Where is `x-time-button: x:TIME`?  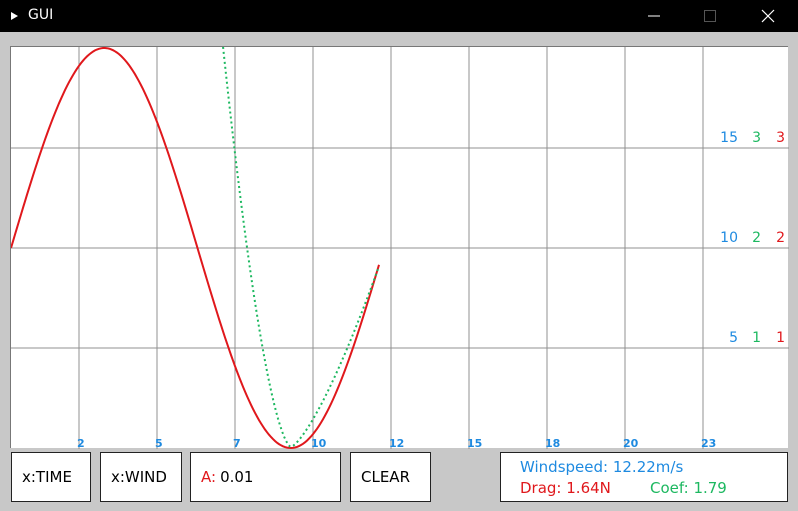
x-time-button: x:TIME is located at coordinates (51, 477).